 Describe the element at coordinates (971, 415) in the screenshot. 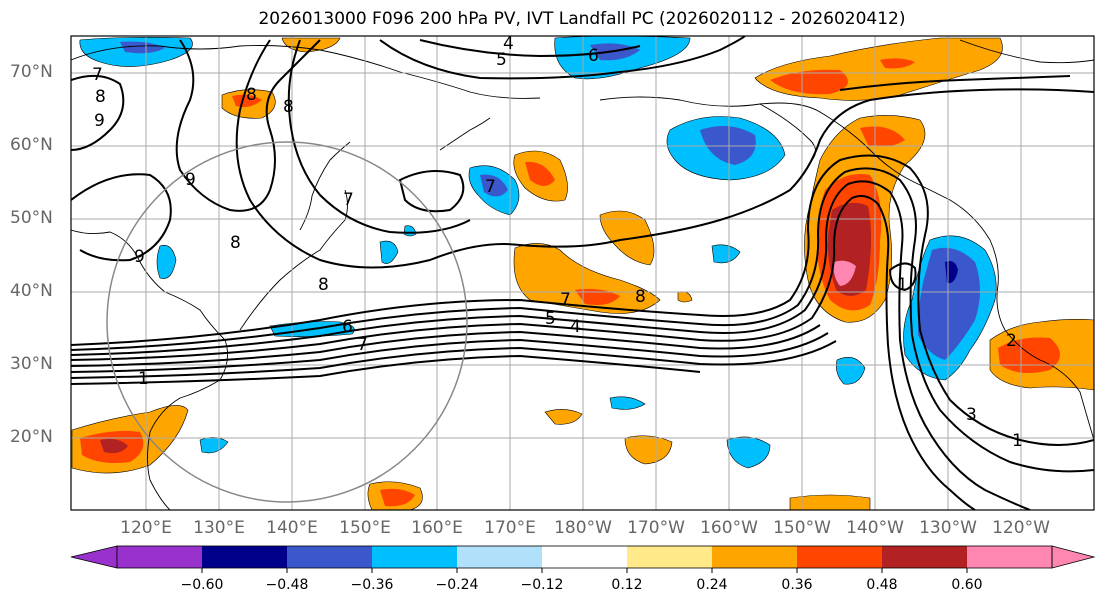

I see `contour-label: 3` at that location.